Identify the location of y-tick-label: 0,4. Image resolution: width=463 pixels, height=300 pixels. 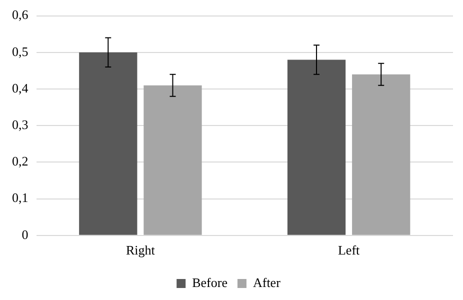
(20, 88).